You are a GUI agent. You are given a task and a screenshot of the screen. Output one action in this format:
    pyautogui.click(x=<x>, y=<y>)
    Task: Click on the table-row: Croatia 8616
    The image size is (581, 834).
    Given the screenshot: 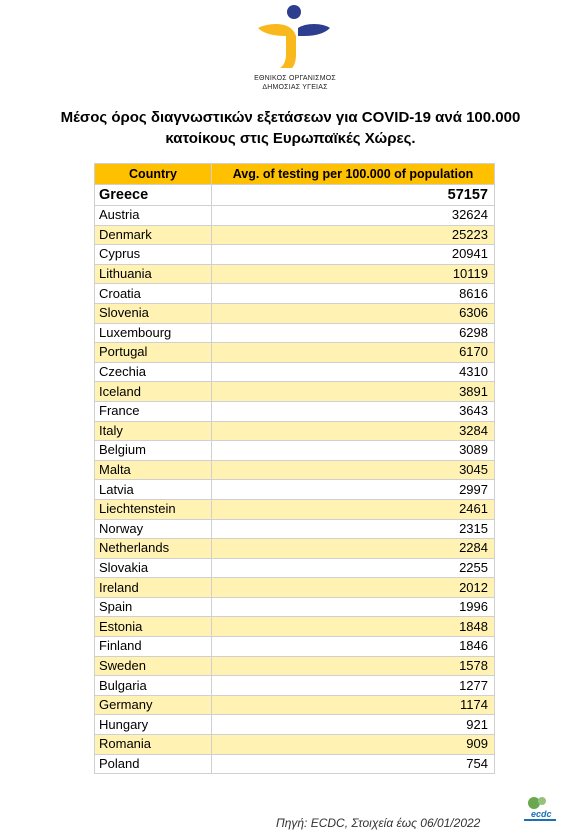 What is the action you would take?
    pyautogui.click(x=294, y=293)
    